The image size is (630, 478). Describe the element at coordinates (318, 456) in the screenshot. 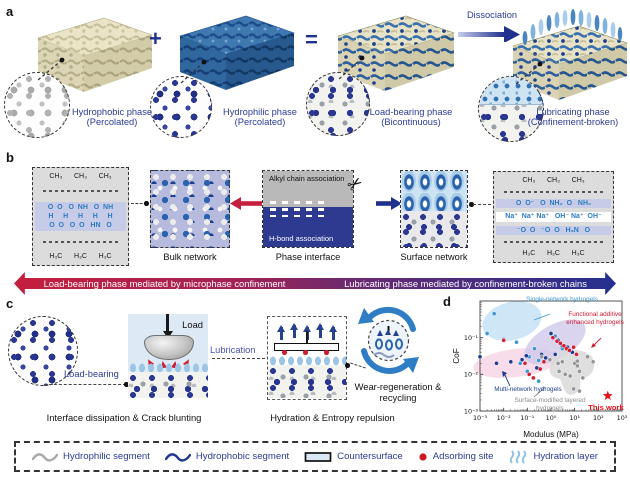

I see `countersurface-icon` at that location.